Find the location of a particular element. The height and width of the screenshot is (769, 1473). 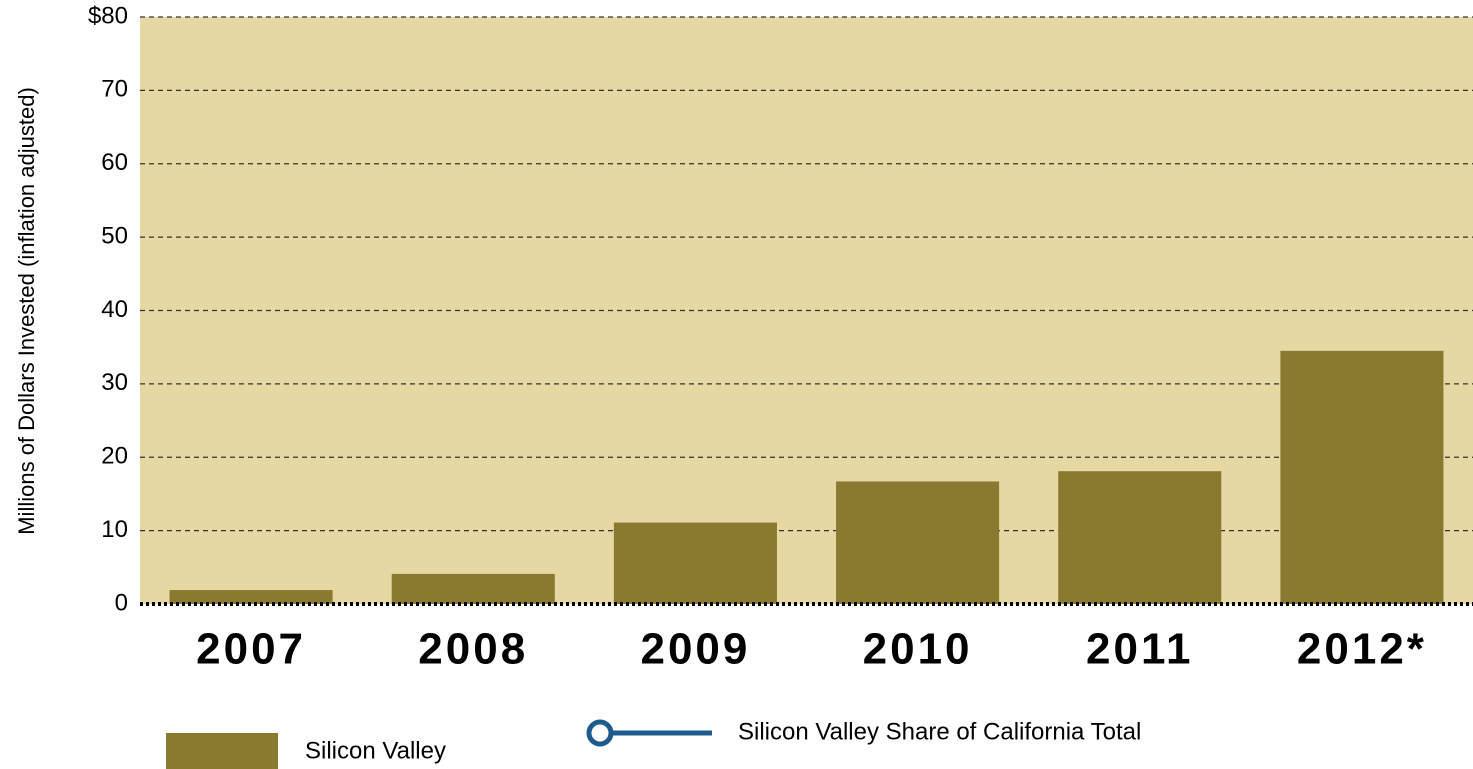

y-tick-label: 10 is located at coordinates (114, 529).